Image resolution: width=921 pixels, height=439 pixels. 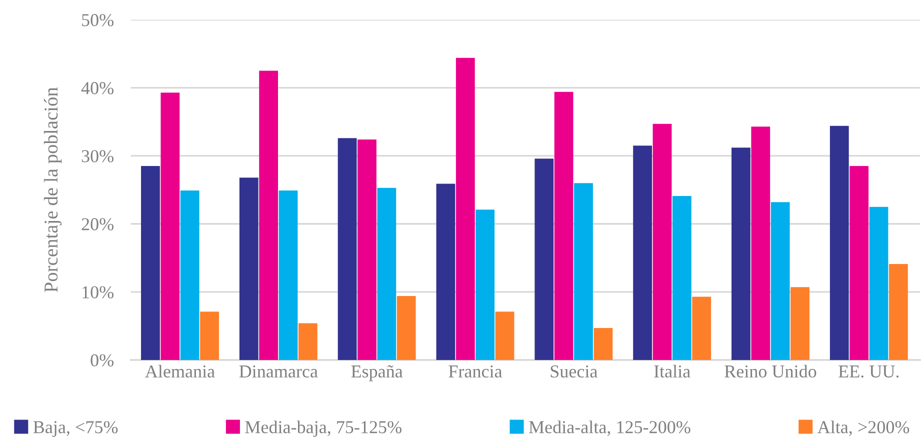 I want to click on x-tick-label: España, so click(x=377, y=373).